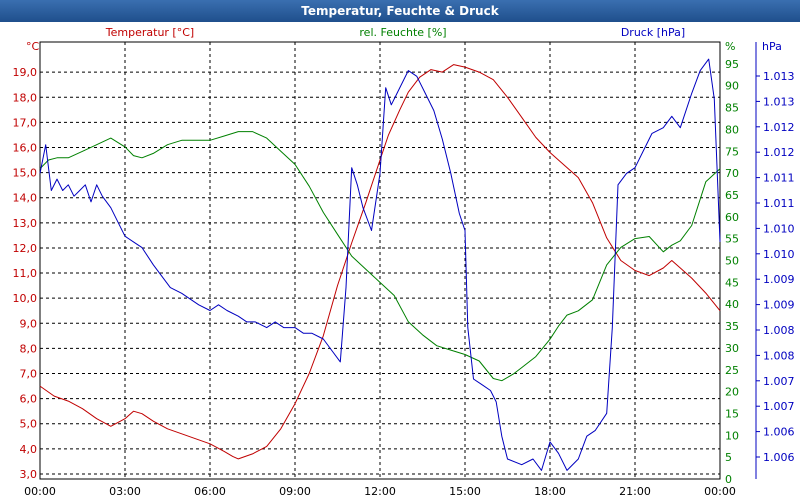  I want to click on pressure-unit: hPa, so click(772, 46).